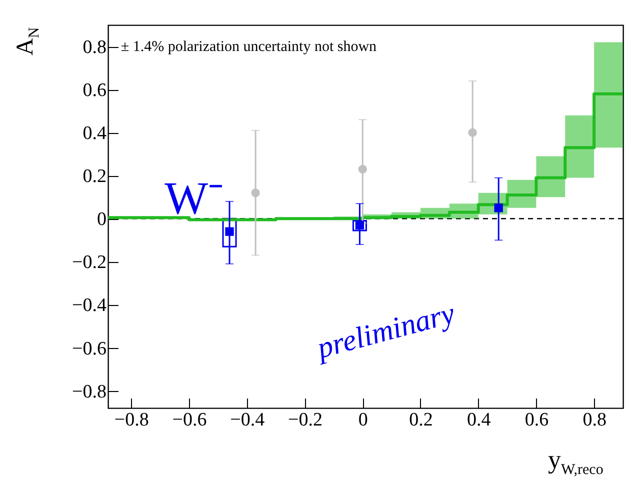  I want to click on y-tick-label: 0.8, so click(94, 47).